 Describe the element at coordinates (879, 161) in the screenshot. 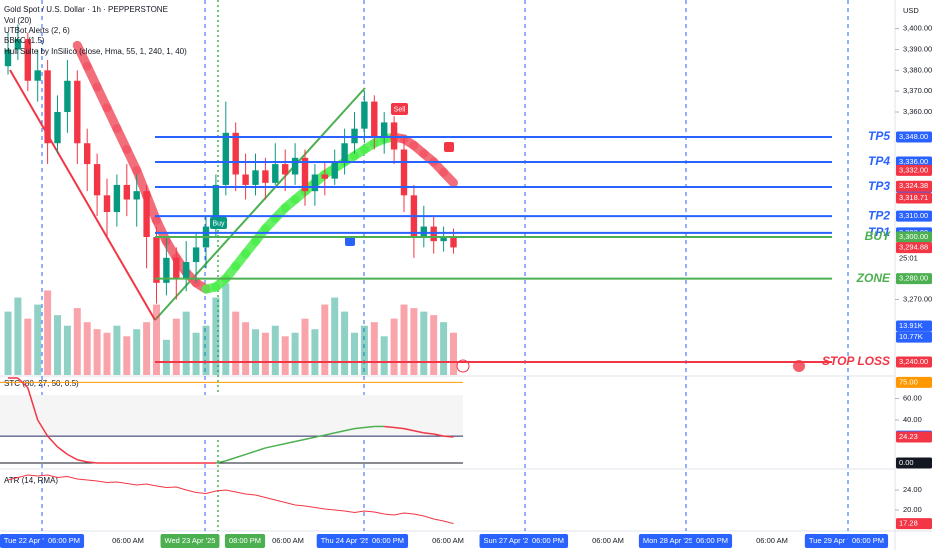

I see `level-name: TP4` at that location.